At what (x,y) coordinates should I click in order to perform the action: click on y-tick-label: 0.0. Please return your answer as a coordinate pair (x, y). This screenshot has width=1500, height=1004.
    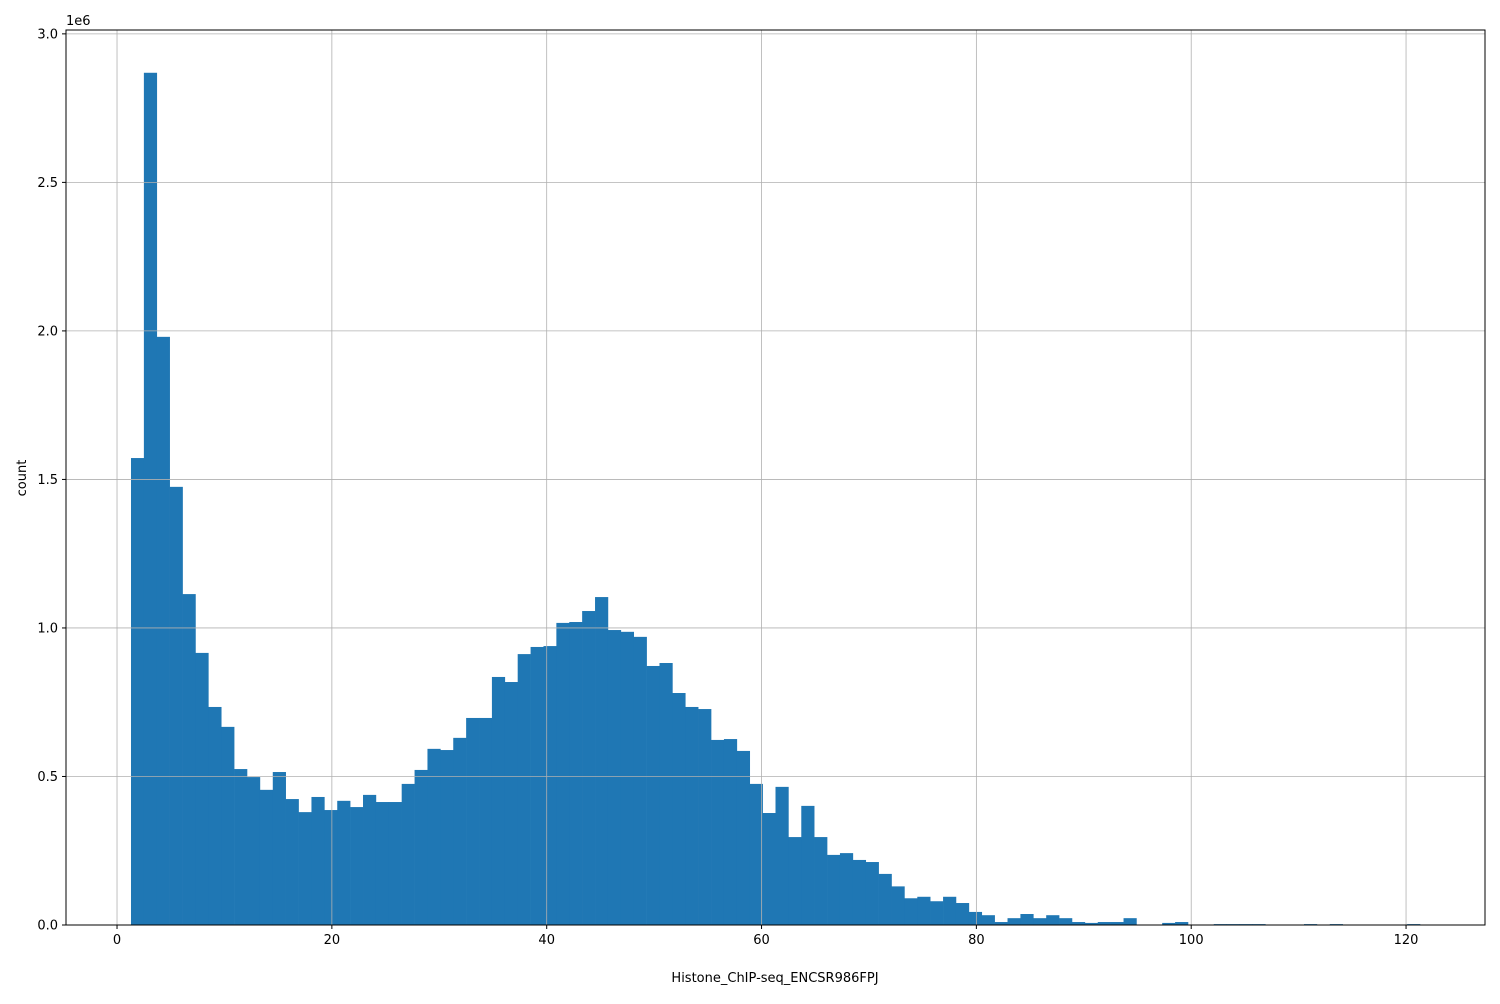
    Looking at the image, I should click on (47, 926).